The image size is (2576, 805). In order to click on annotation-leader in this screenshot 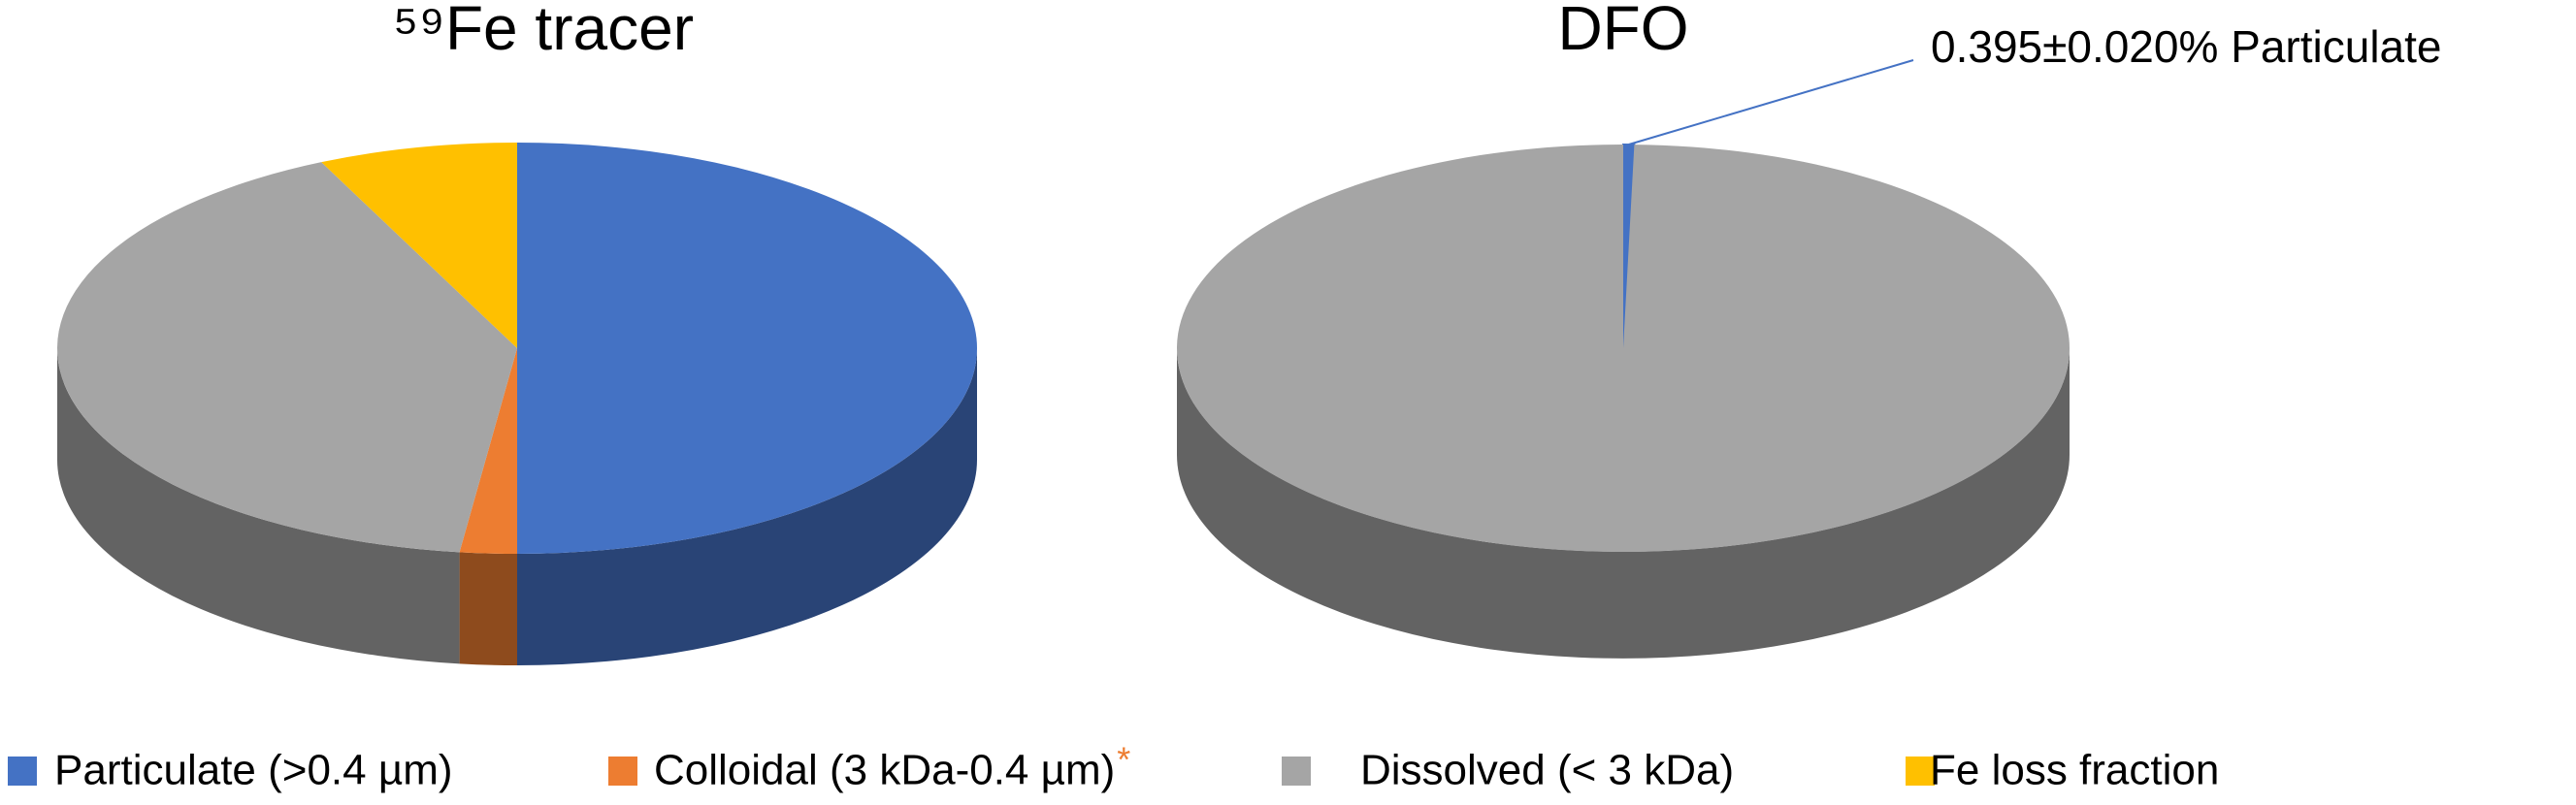, I will do `click(1771, 102)`.